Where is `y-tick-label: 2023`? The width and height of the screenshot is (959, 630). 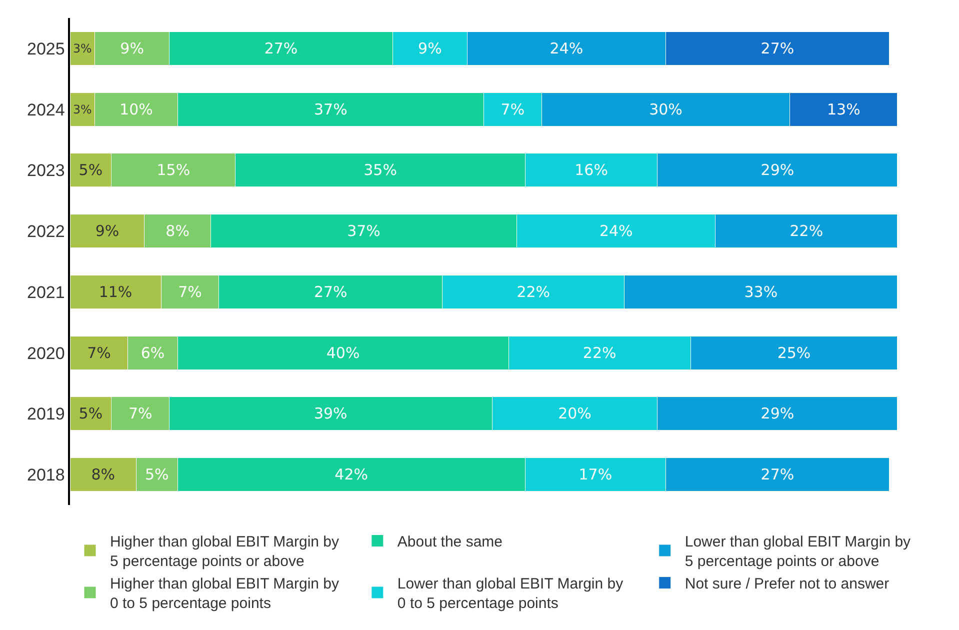 y-tick-label: 2023 is located at coordinates (46, 170).